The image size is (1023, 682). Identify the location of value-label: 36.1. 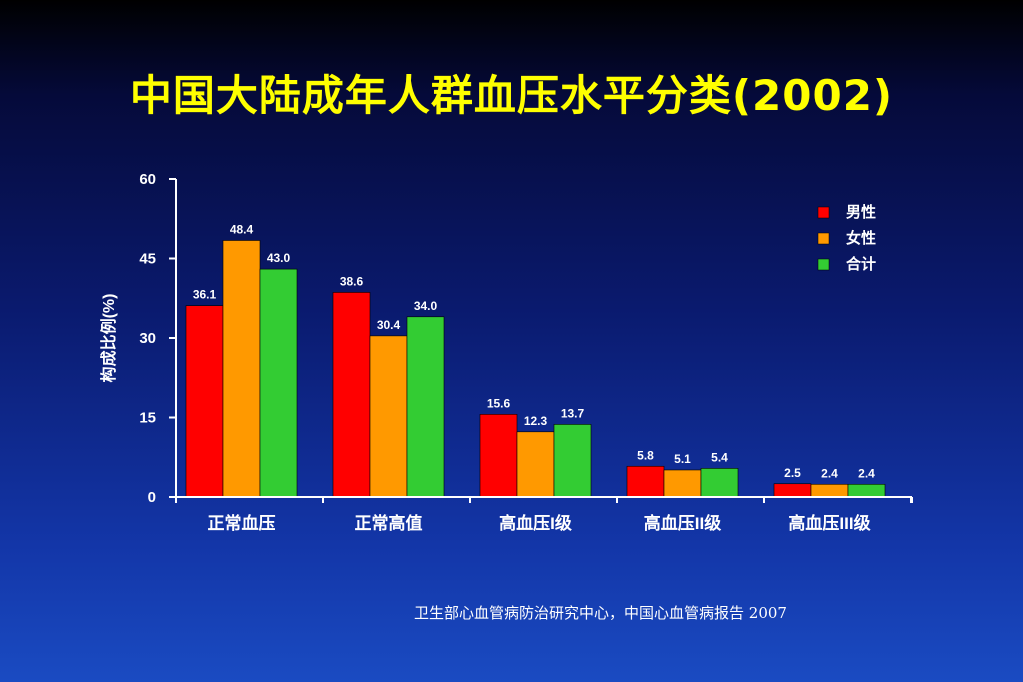
(205, 295).